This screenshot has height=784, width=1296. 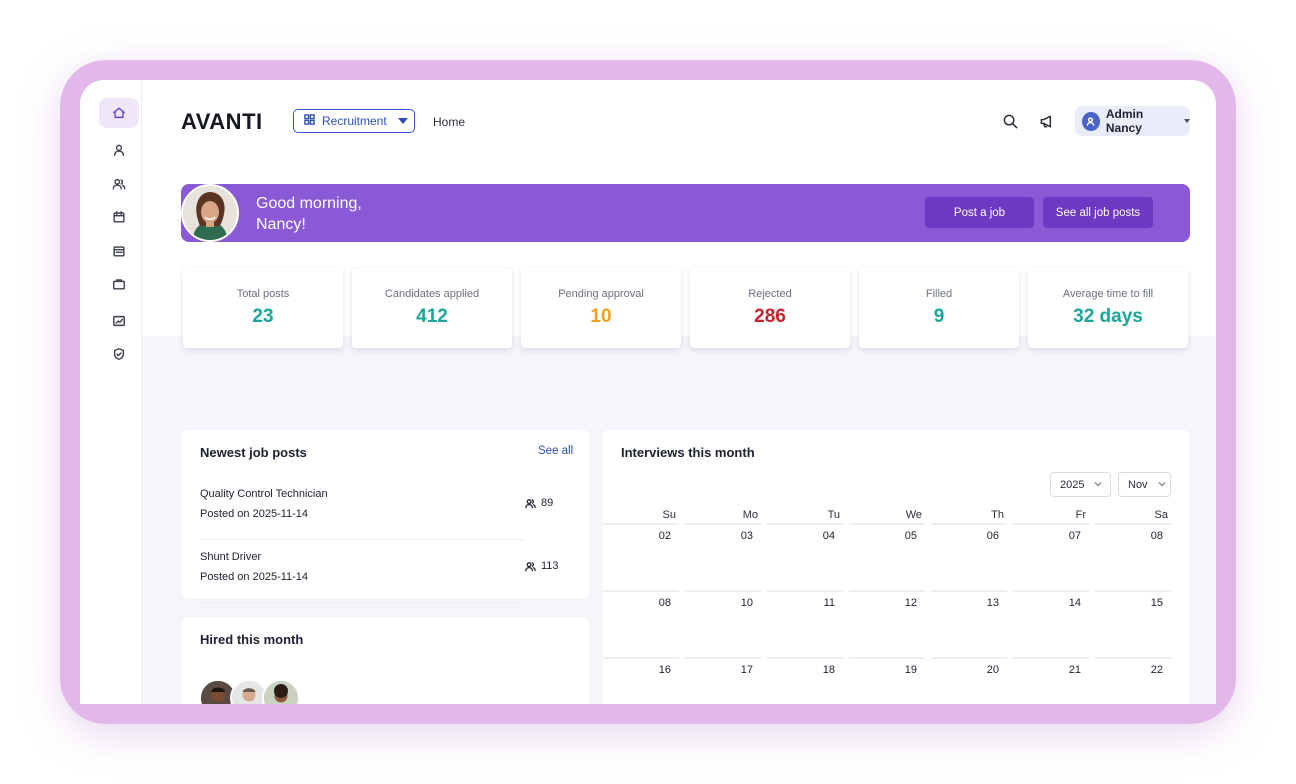 What do you see at coordinates (1162, 485) in the screenshot?
I see `chevron-down-icon` at bounding box center [1162, 485].